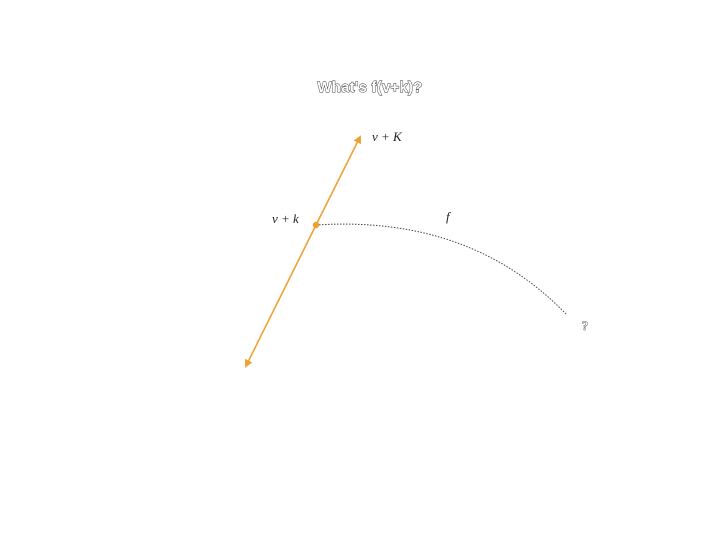 The width and height of the screenshot is (720, 540). Describe the element at coordinates (369, 87) in the screenshot. I see `slide-title: What's f(v+k)?` at that location.